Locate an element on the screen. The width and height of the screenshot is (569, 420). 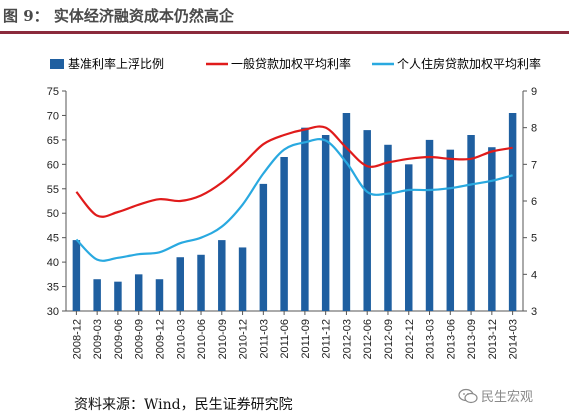
y-left-tick-label: 70 is located at coordinates (53, 116).